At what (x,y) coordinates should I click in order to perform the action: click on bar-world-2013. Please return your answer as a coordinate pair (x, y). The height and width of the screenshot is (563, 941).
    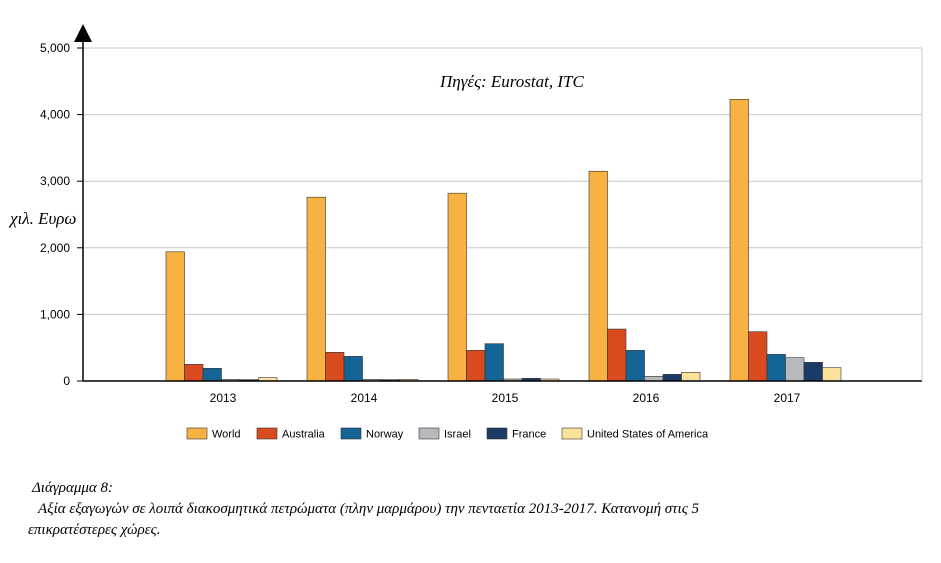
    Looking at the image, I should click on (175, 316).